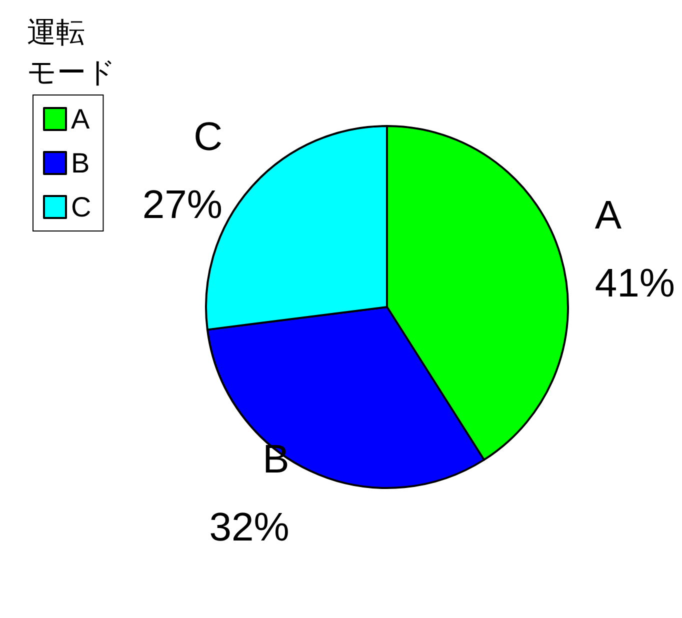 The image size is (682, 618). What do you see at coordinates (276, 459) in the screenshot?
I see `slice-label: B` at bounding box center [276, 459].